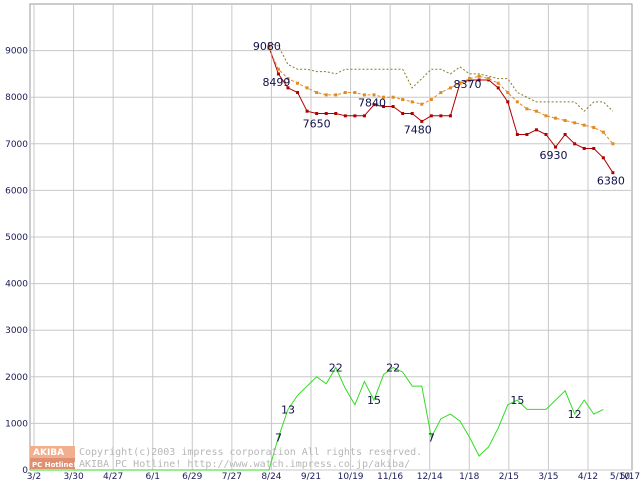 Image resolution: width=640 pixels, height=485 pixels. Describe the element at coordinates (588, 476) in the screenshot. I see `x-tick-label: 4/12` at that location.